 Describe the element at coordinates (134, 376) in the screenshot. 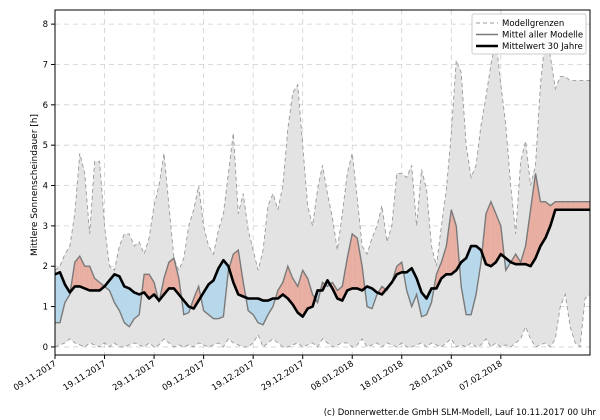

I see `x-tick-label: 29.11.2017` at that location.